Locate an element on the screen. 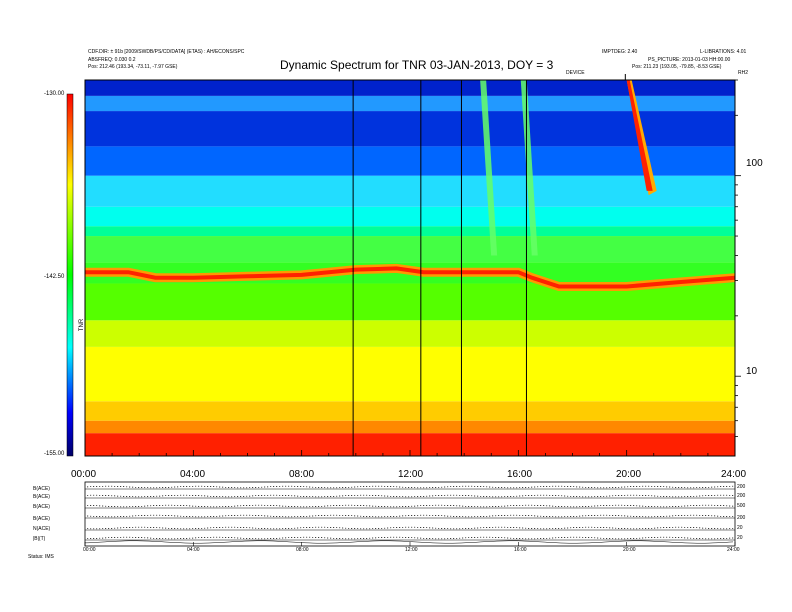 This screenshot has width=792, height=612. ts-x-tick-6: 24:00 is located at coordinates (733, 550).